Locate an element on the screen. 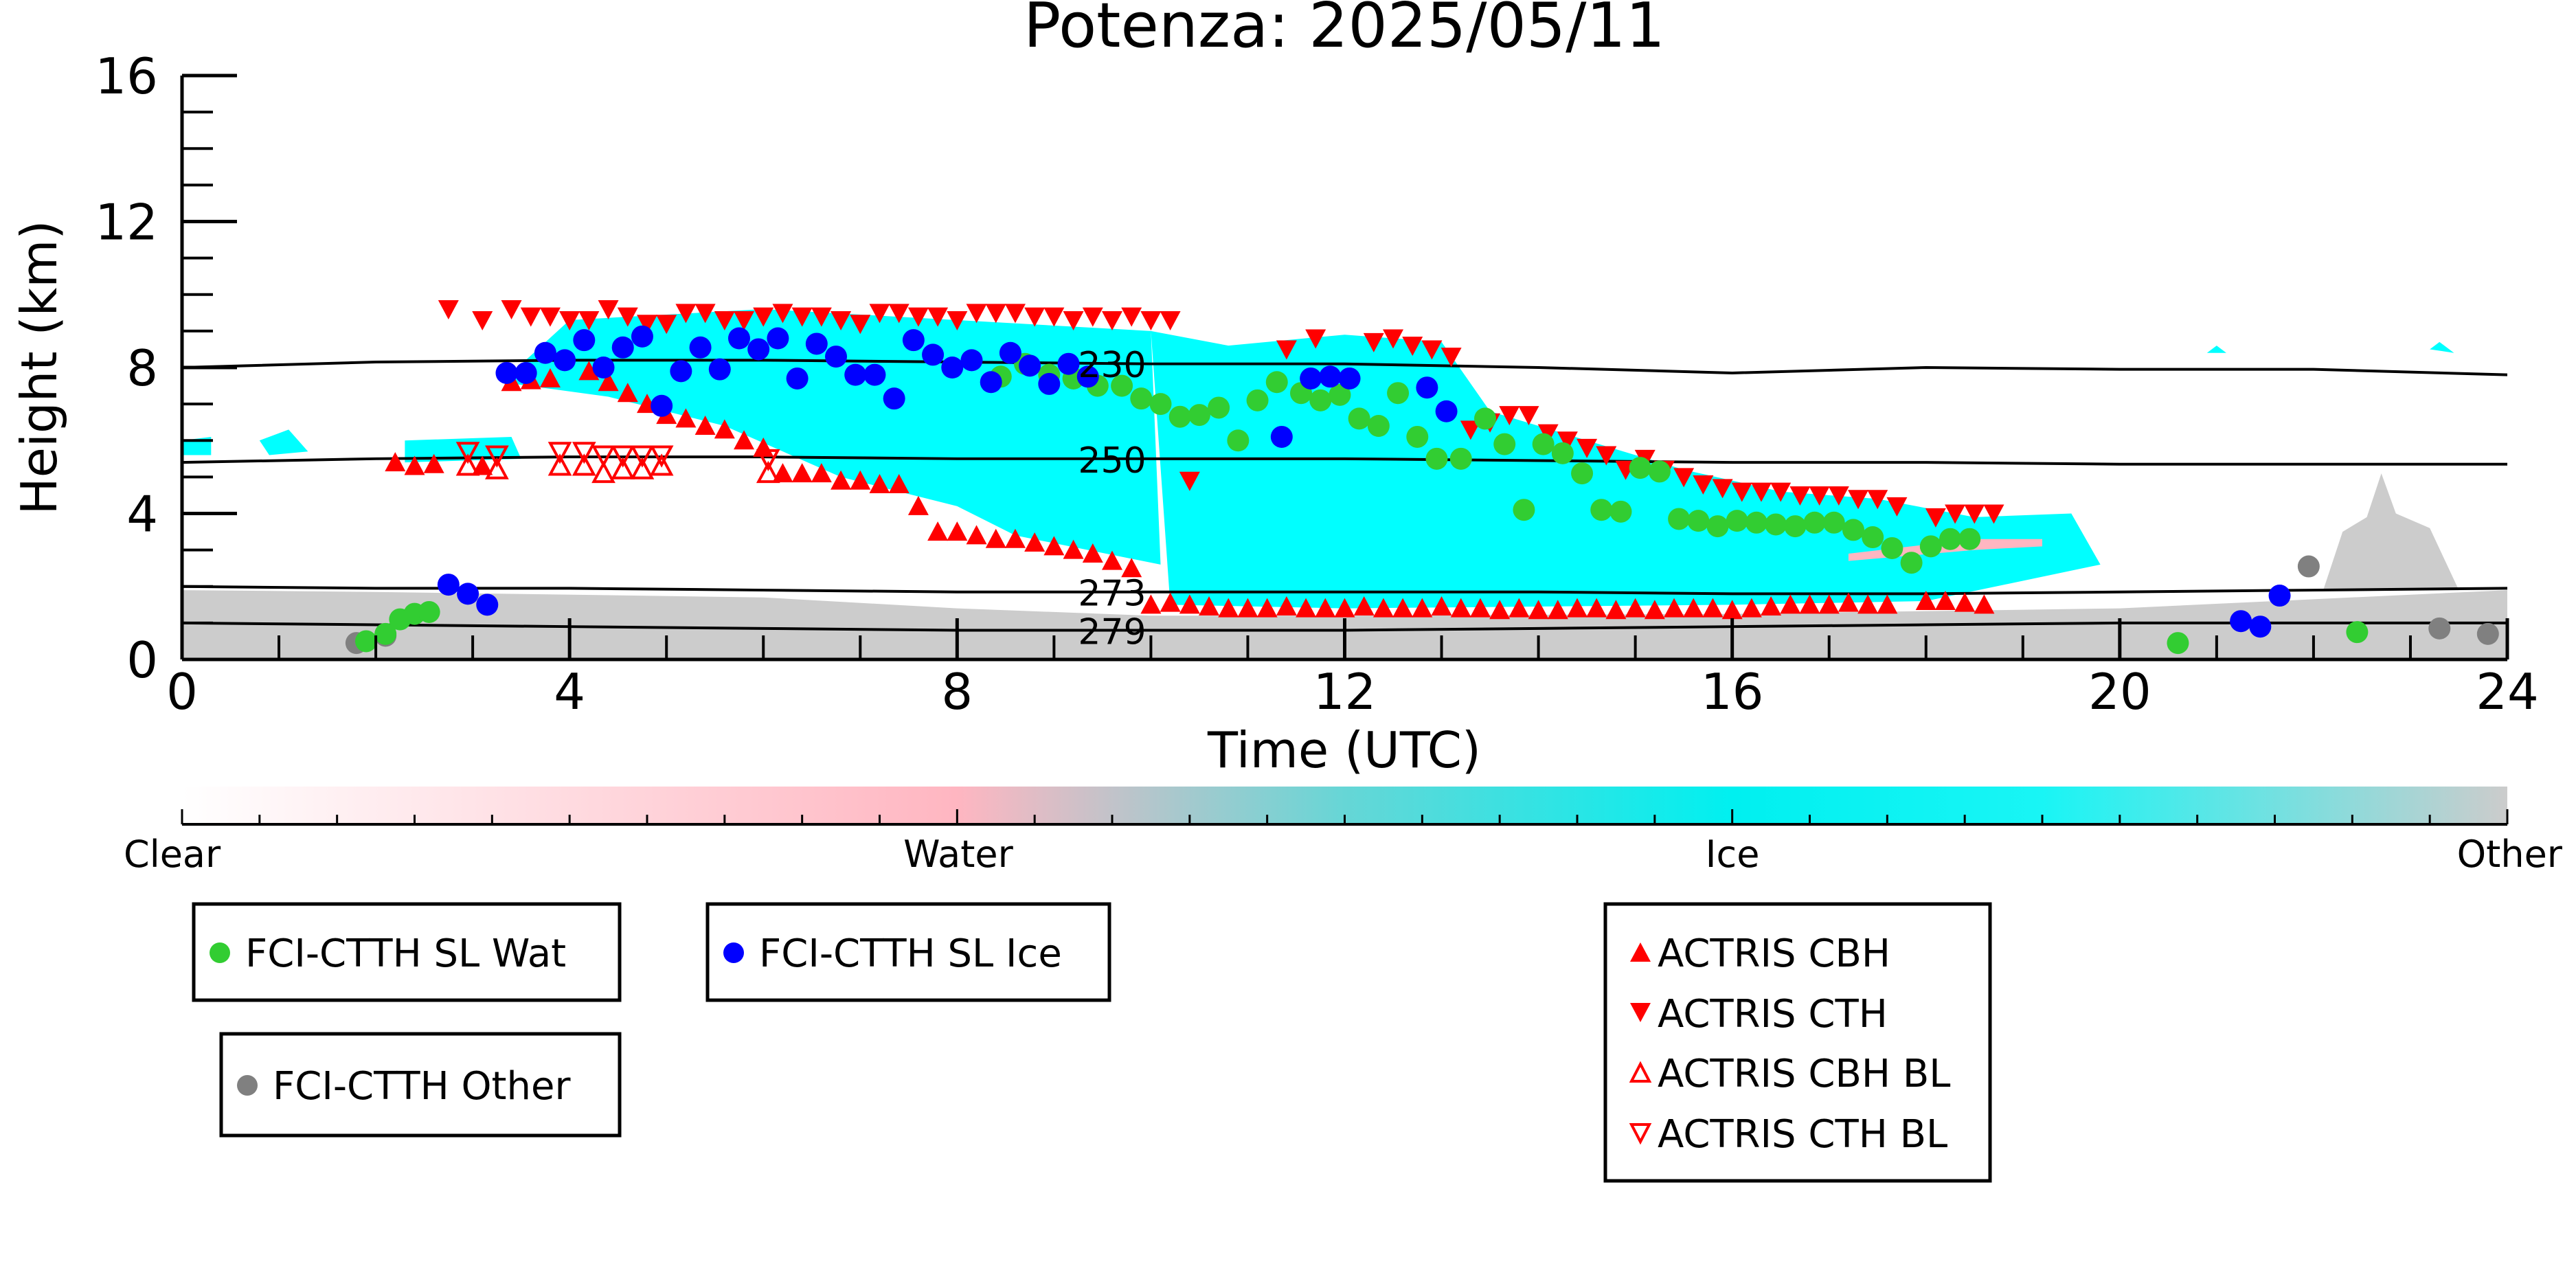  point-fci-ctth-other is located at coordinates (2308, 566).